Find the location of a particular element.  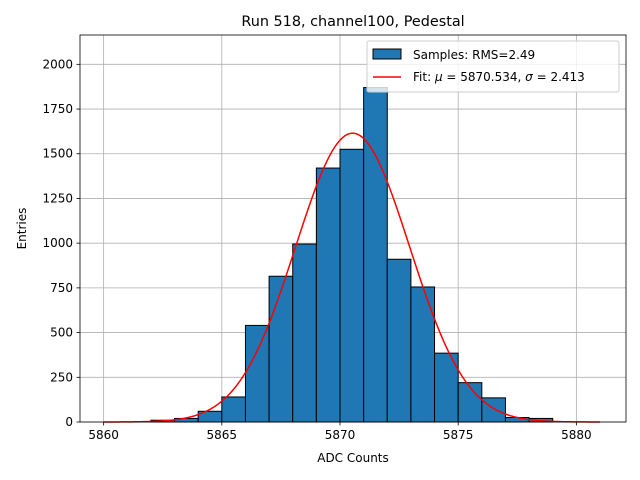

x-axis-ticks: 5860 5865 5870 5875 5880 is located at coordinates (340, 432).